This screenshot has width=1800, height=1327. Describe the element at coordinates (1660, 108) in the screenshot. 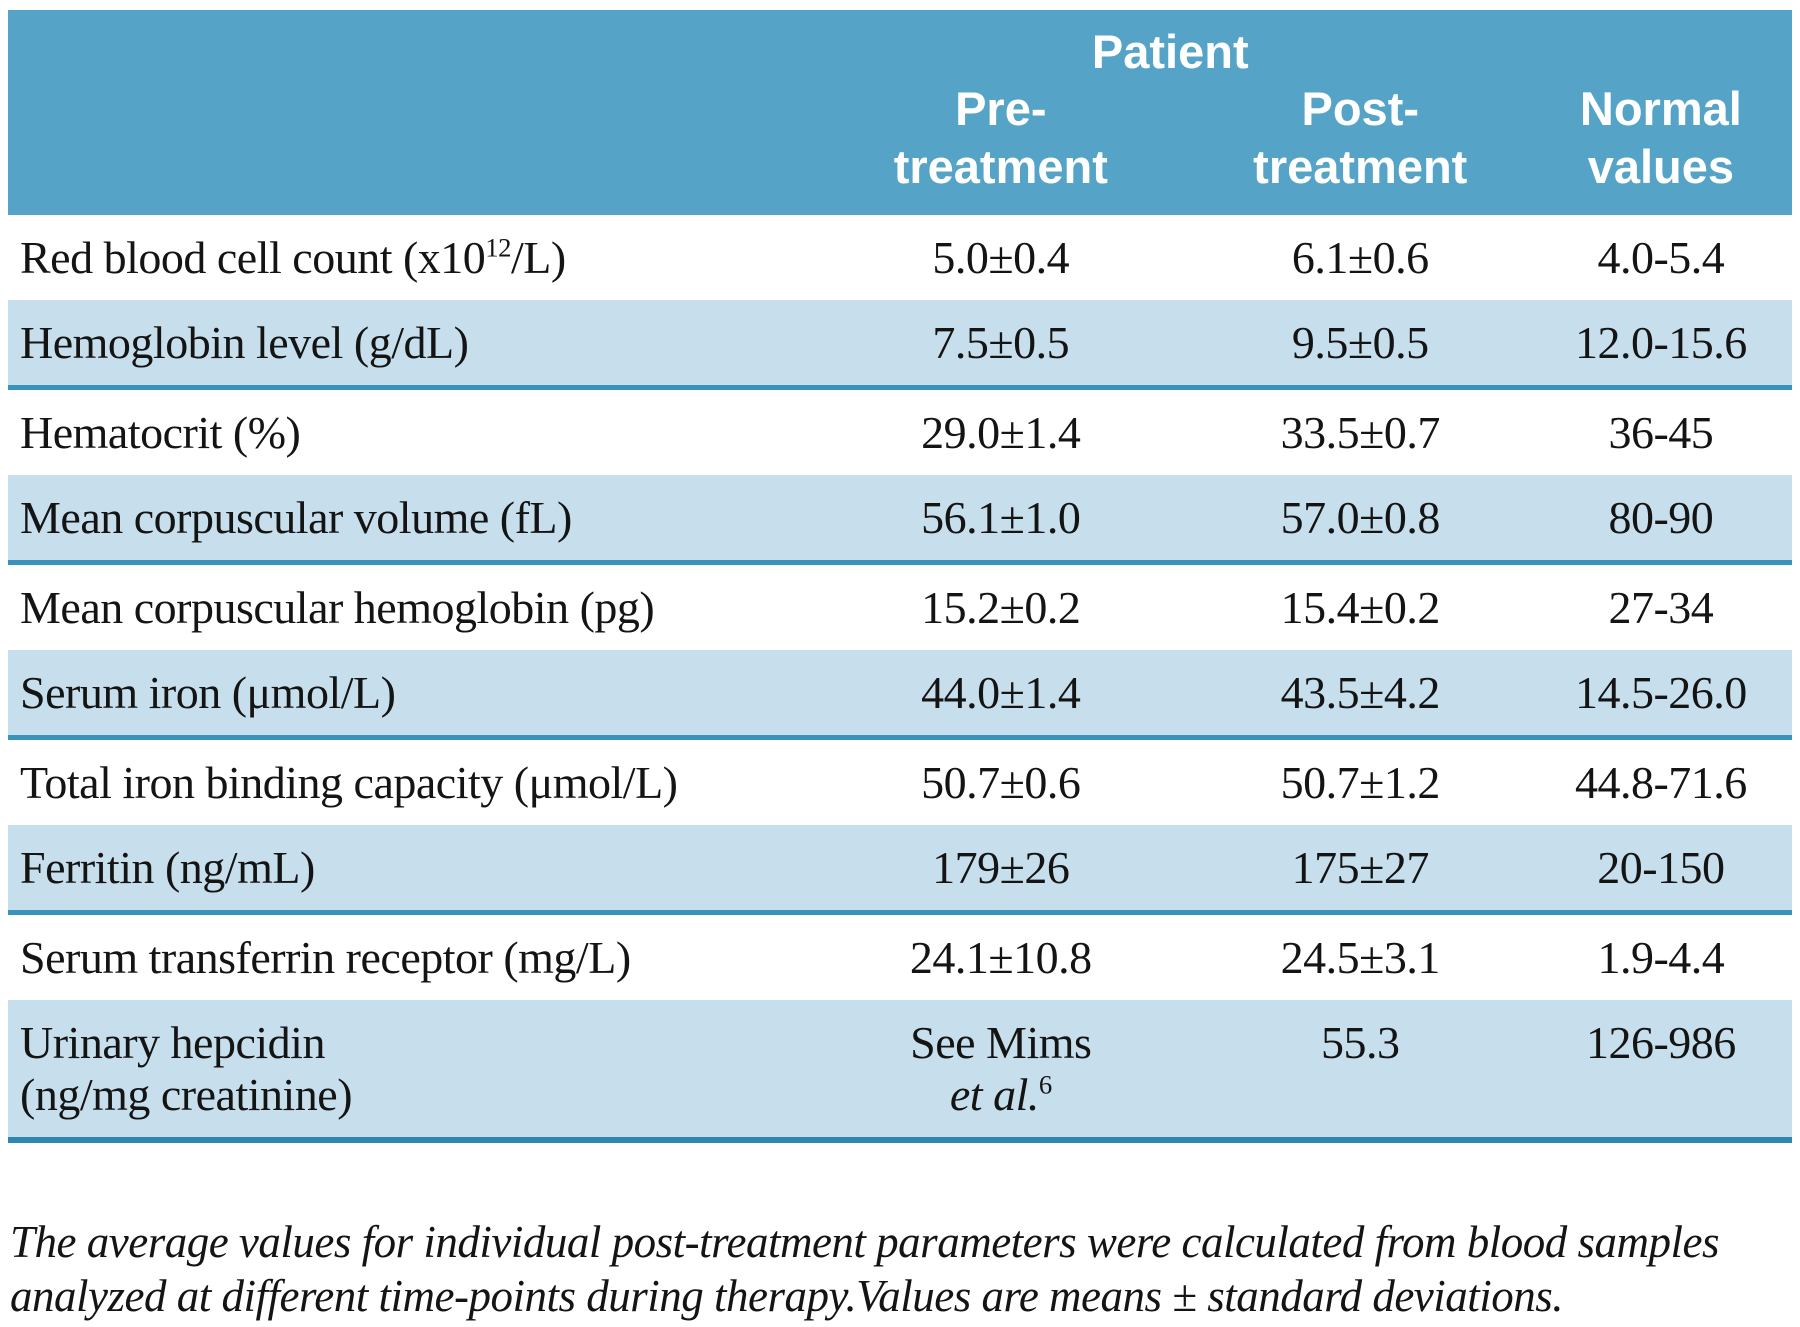

I see `header-normal-line1: Normal` at that location.